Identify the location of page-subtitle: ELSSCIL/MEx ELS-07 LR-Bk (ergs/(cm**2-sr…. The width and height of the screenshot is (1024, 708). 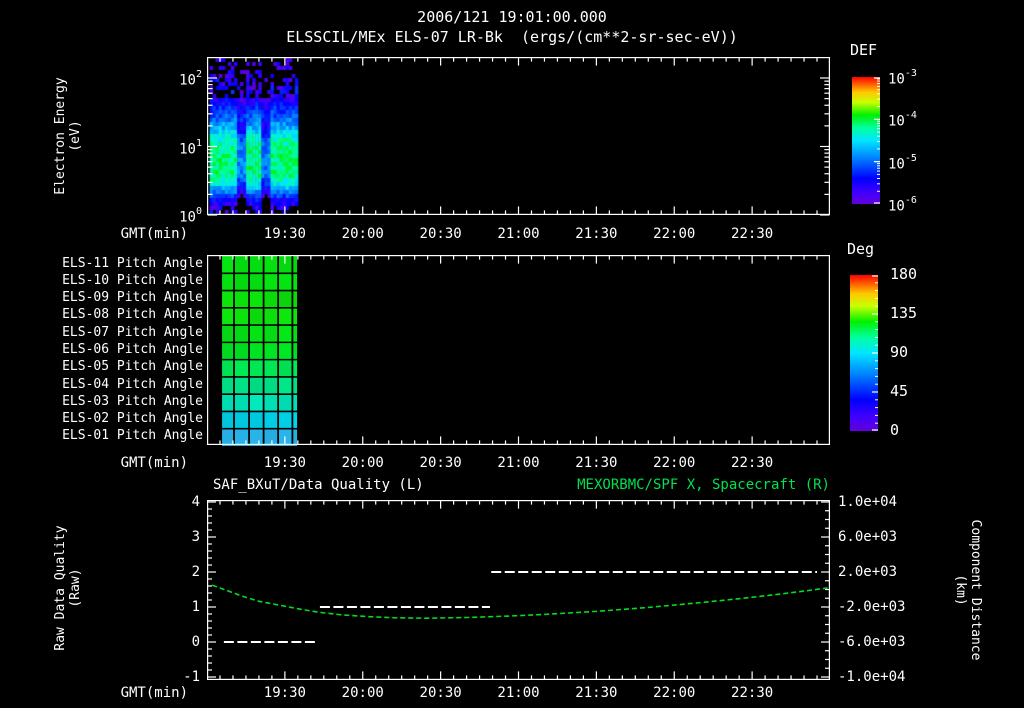
(512, 37).